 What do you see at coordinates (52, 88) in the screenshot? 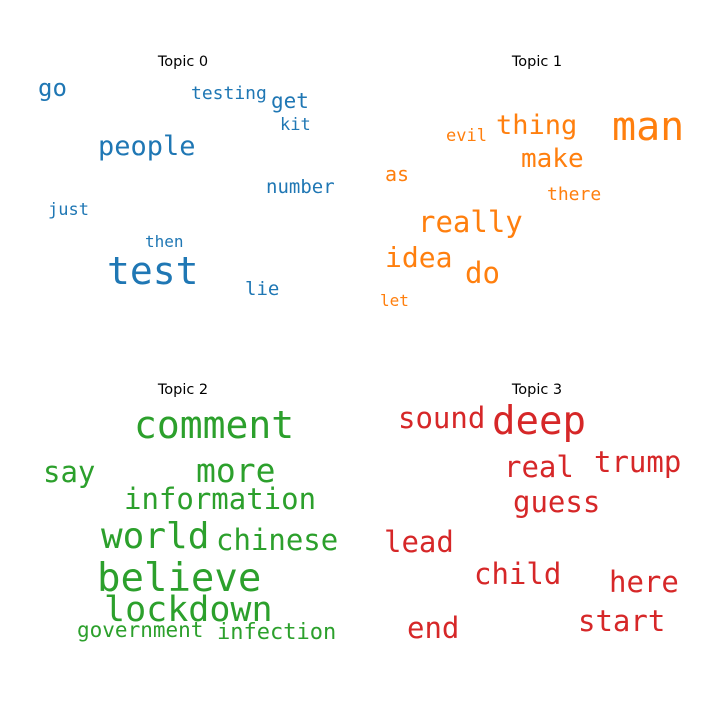
I see `topic-0-word-go: go` at bounding box center [52, 88].